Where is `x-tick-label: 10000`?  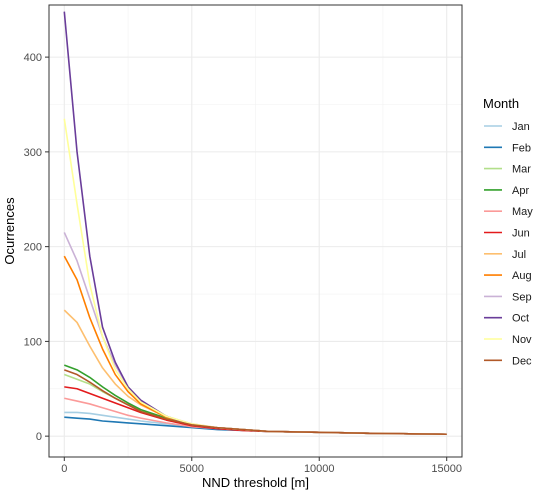
x-tick-label: 10000 is located at coordinates (319, 469).